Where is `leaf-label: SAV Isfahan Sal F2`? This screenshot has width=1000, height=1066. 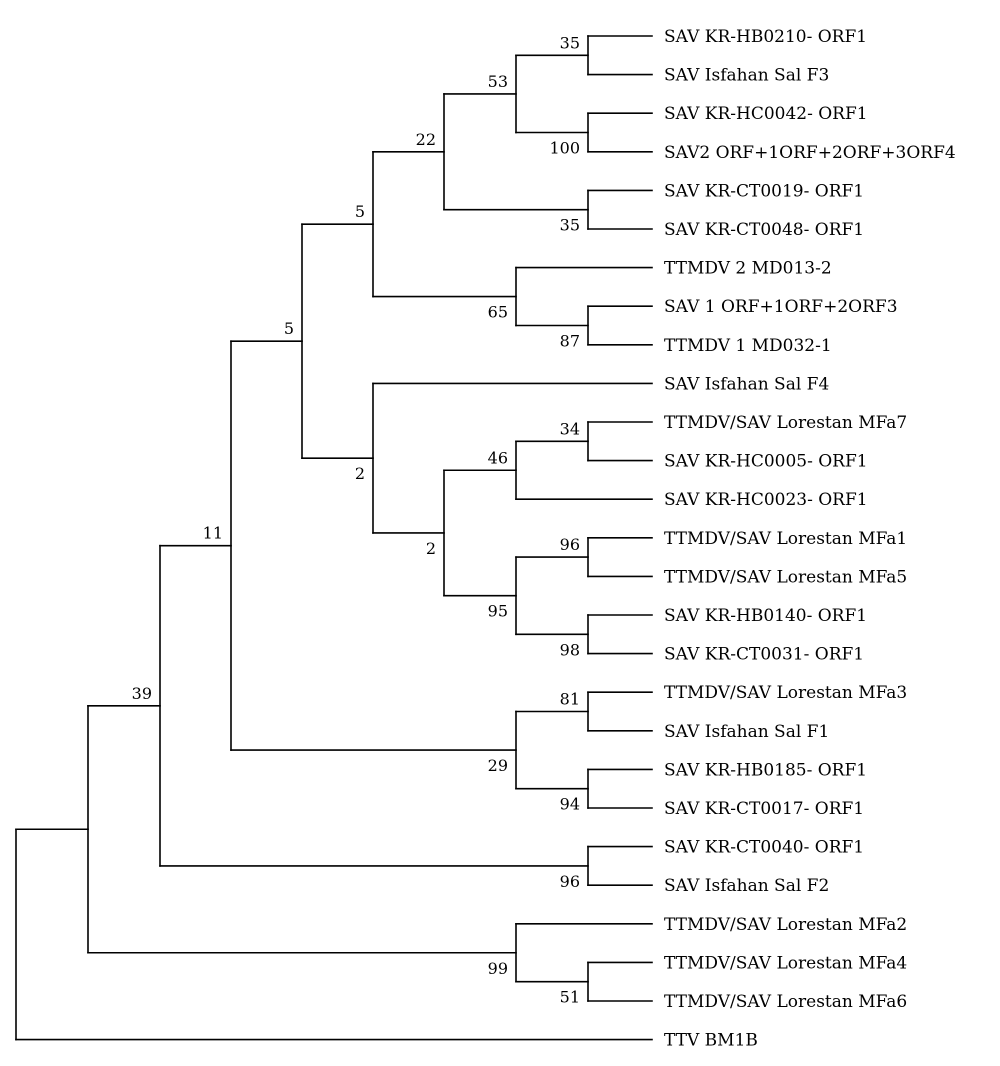
leaf-label: SAV Isfahan Sal F2 is located at coordinates (746, 886).